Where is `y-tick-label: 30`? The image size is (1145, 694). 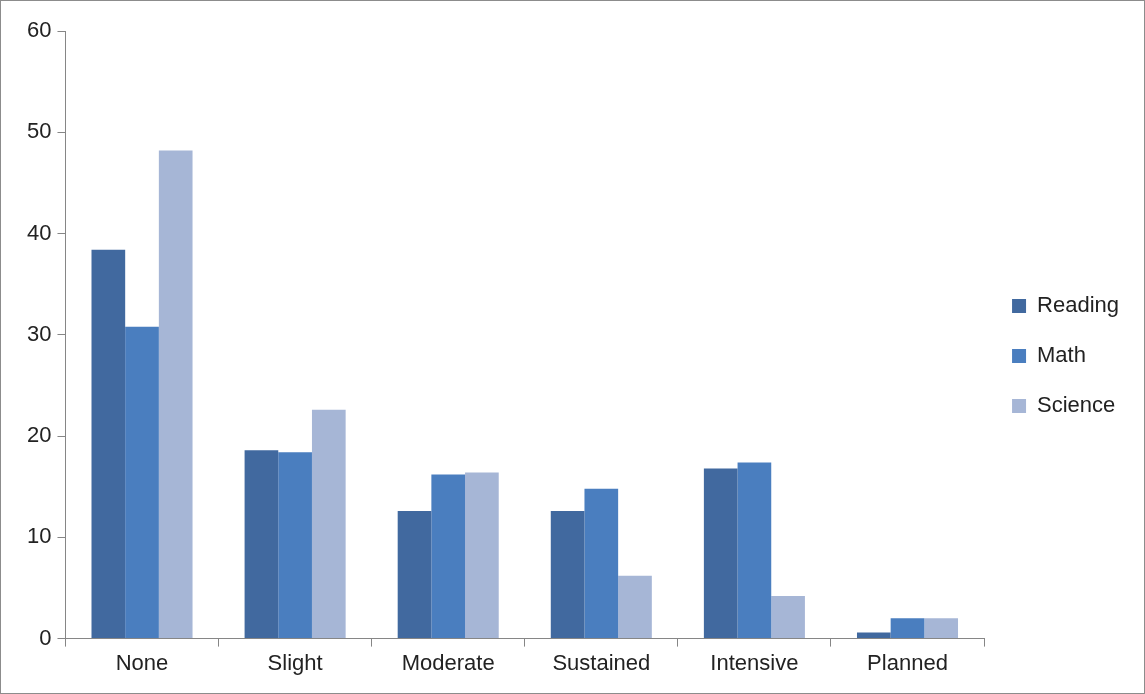
y-tick-label: 30 is located at coordinates (39, 333).